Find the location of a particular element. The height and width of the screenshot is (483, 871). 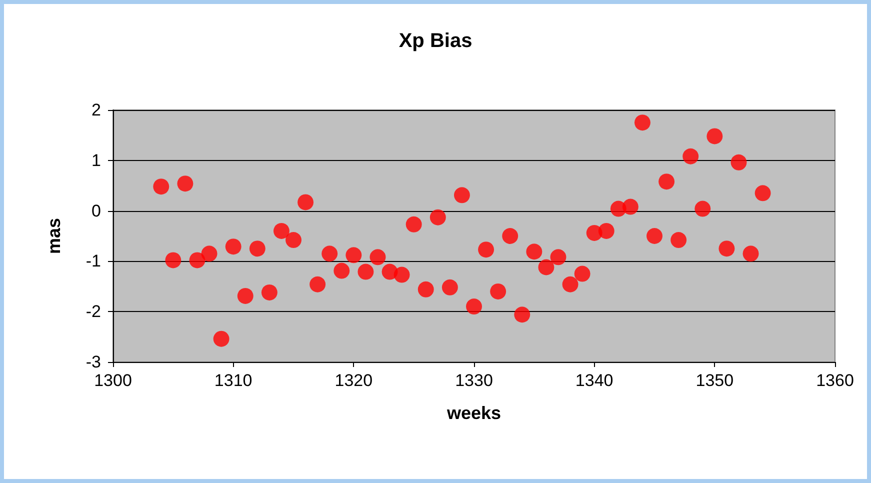

x-tick-label: 1310 is located at coordinates (233, 380).